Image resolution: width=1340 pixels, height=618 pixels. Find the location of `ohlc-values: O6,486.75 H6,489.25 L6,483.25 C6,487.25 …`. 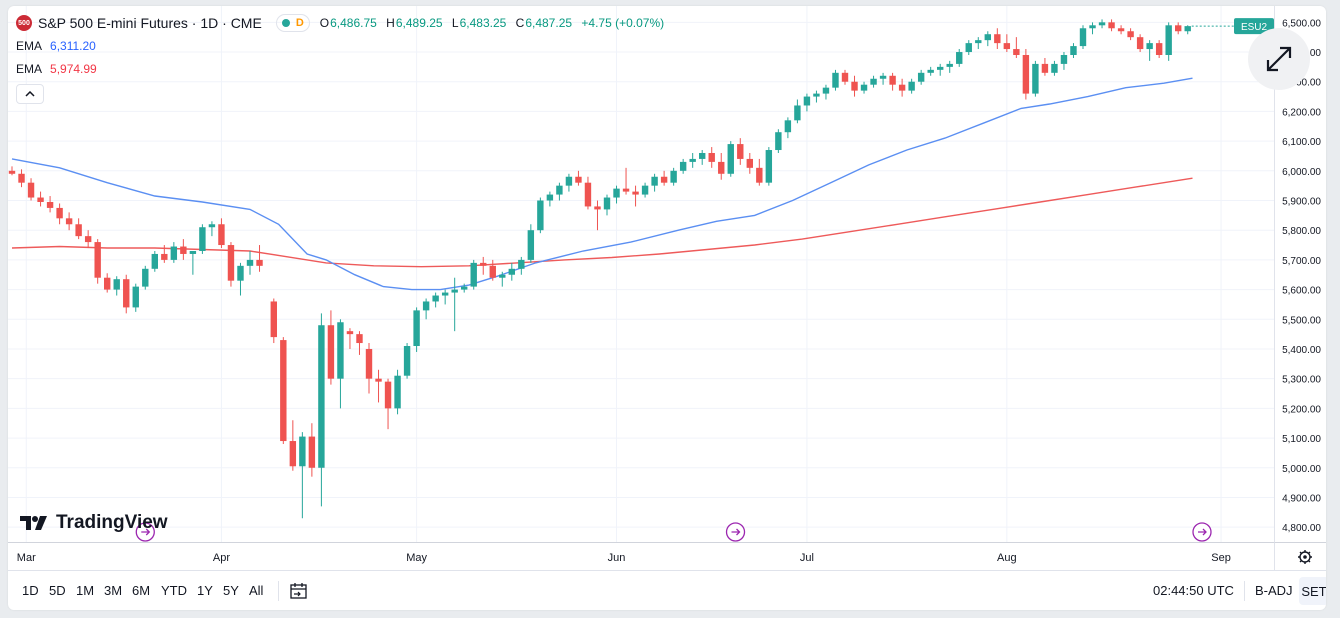

ohlc-values: O6,486.75 H6,489.25 L6,483.25 C6,487.25 … is located at coordinates (492, 23).